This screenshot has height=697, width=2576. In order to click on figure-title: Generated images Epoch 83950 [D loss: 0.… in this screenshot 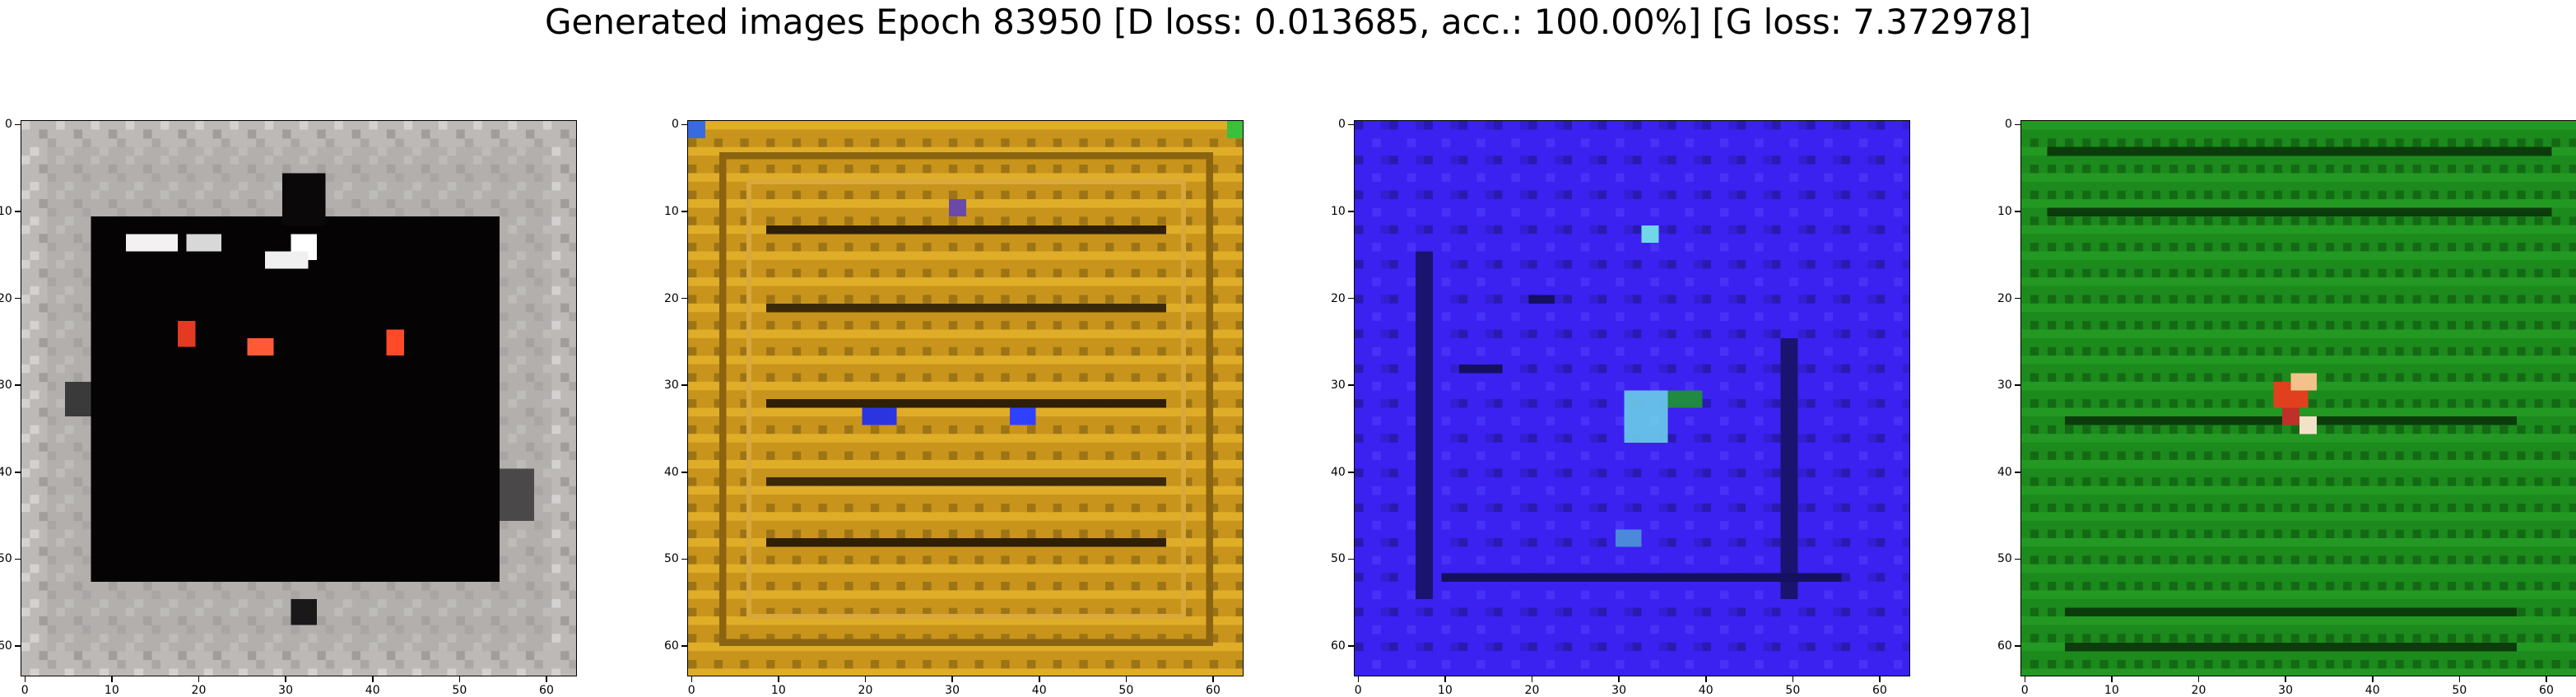, I will do `click(1288, 22)`.